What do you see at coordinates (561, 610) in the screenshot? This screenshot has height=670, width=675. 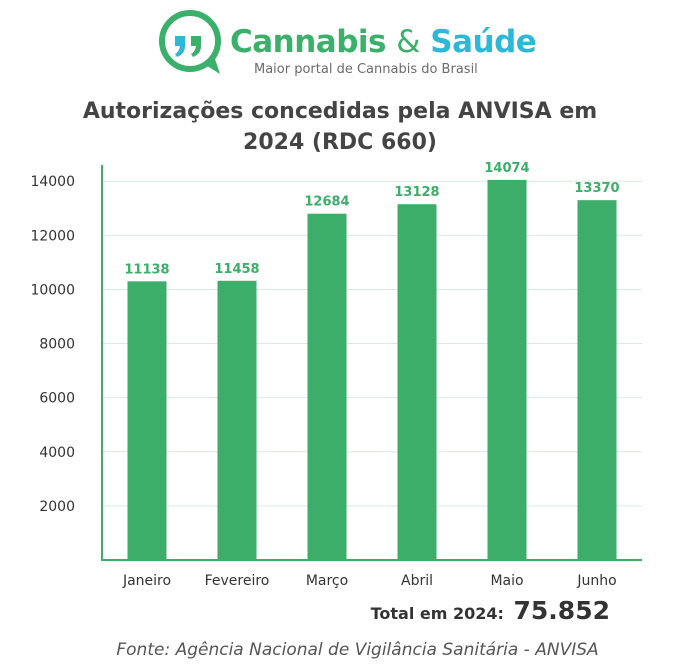 I see `total-value: 75.852` at bounding box center [561, 610].